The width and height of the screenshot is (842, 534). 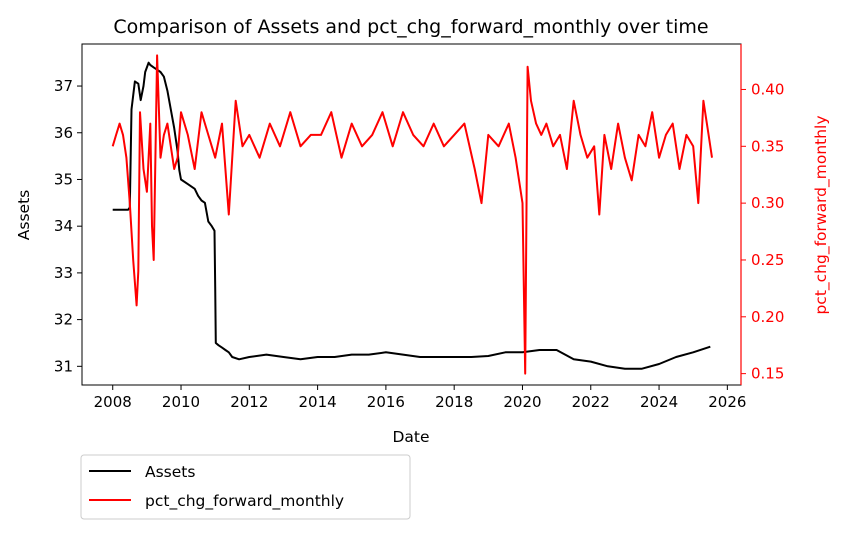 I want to click on y-axis-title: Assets, so click(x=24, y=215).